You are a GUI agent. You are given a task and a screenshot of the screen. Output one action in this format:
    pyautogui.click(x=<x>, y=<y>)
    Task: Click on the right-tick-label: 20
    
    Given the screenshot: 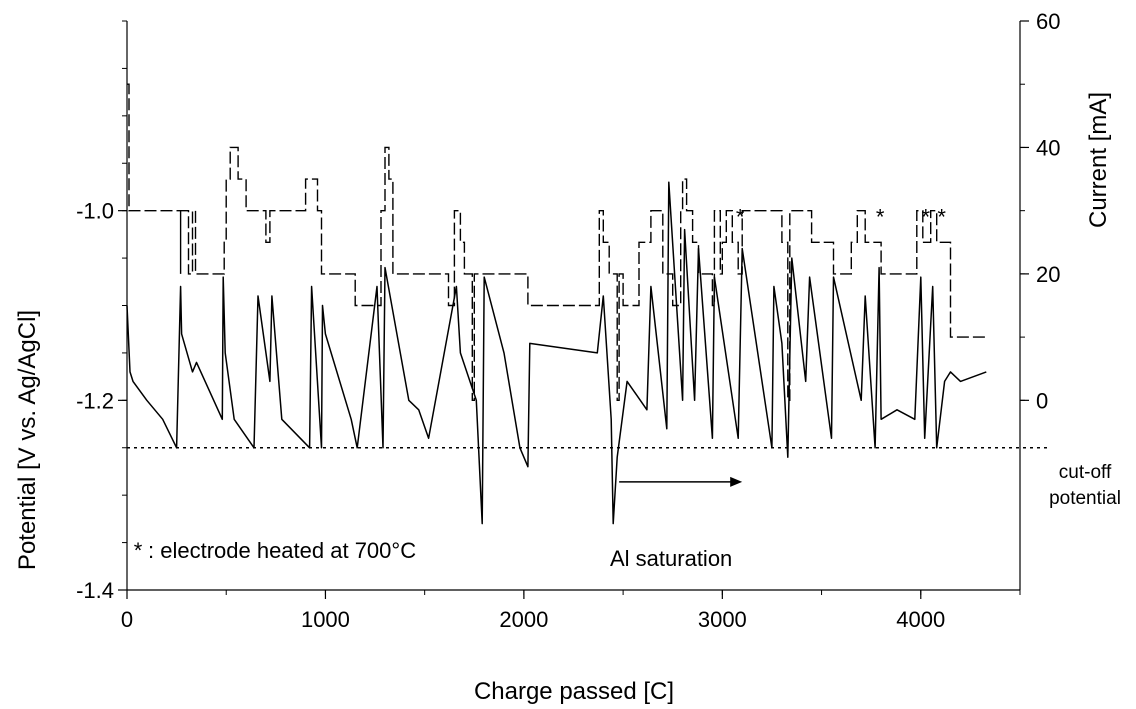 What is the action you would take?
    pyautogui.click(x=1048, y=274)
    